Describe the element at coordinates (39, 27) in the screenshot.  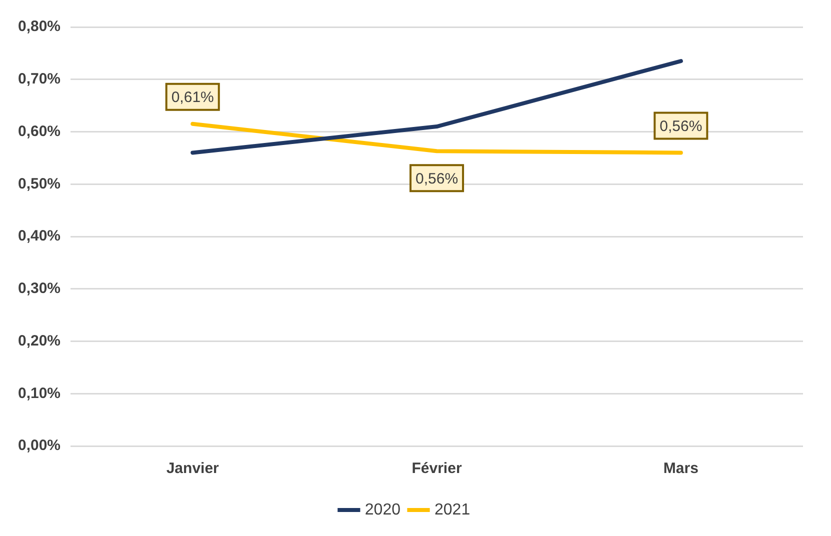
I see `y-tick-label: 0,80%` at that location.